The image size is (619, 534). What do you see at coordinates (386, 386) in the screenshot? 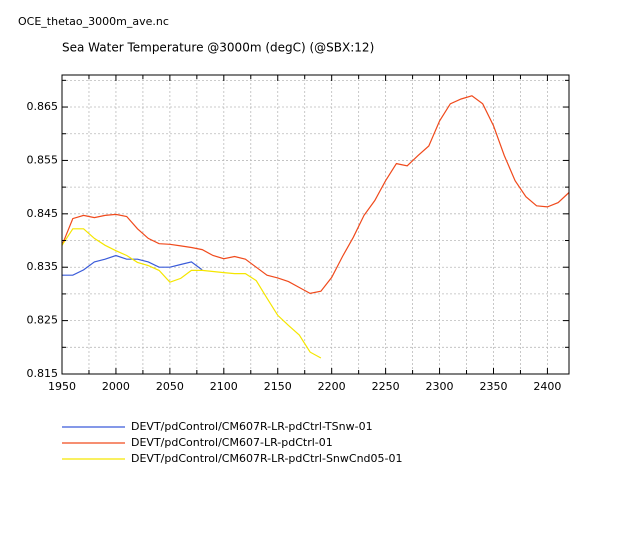
I see `x-tick-label: 2250` at bounding box center [386, 386].